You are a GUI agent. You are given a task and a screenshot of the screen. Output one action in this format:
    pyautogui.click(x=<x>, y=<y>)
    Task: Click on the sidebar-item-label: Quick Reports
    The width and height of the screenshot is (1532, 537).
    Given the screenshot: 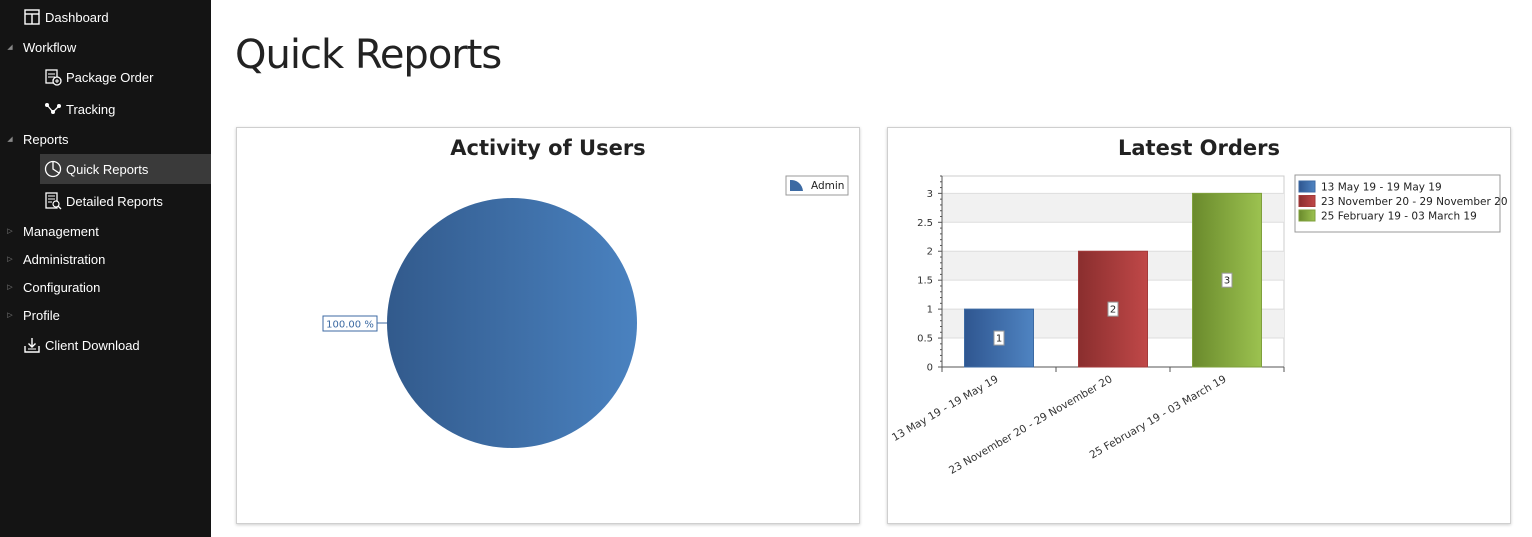 What is the action you would take?
    pyautogui.click(x=107, y=169)
    